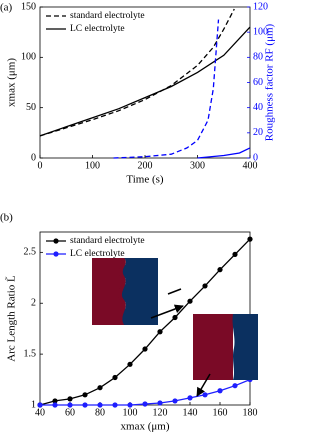  I want to click on y2-tick-label: 60, so click(258, 82).